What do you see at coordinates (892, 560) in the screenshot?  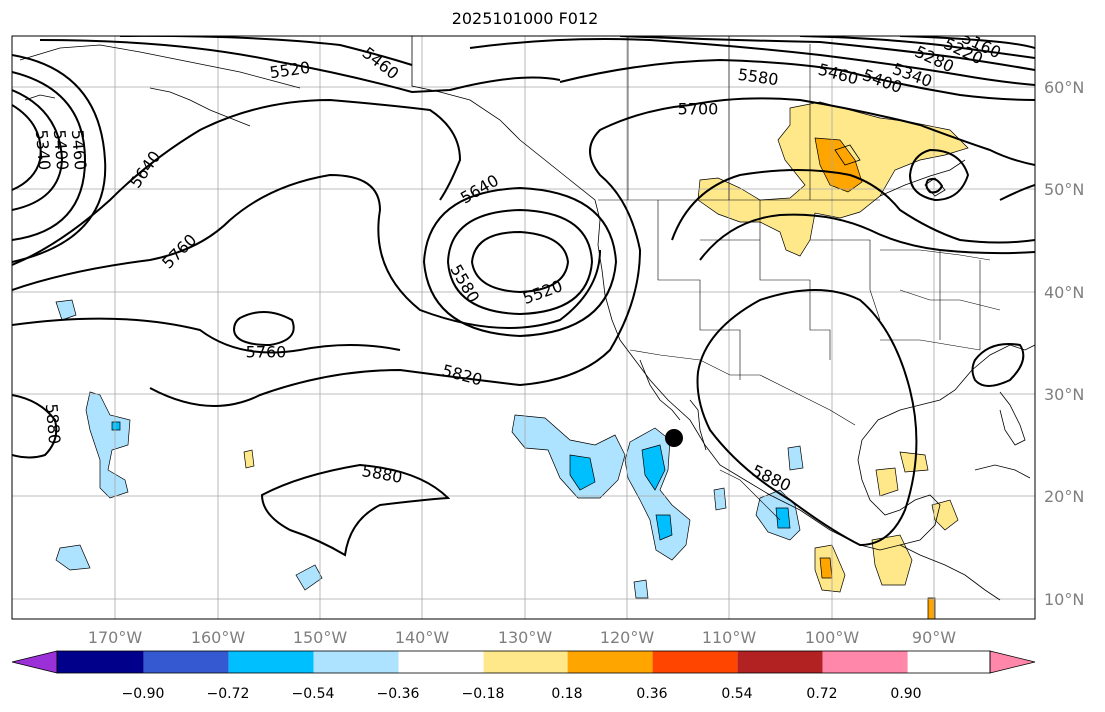 I see `shade-positive-central` at bounding box center [892, 560].